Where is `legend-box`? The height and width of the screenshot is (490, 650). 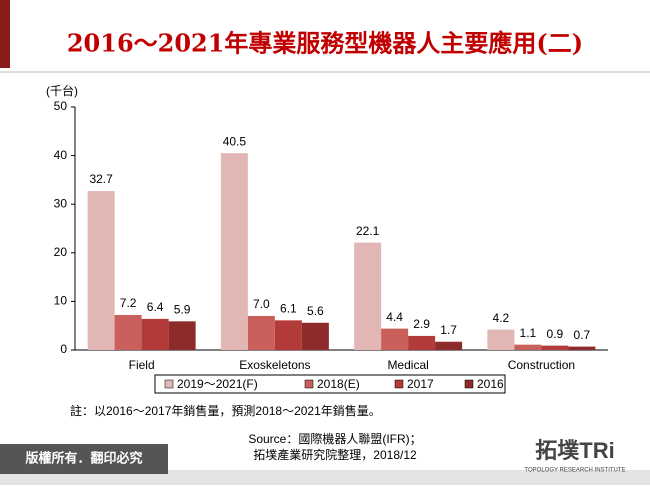
legend-box is located at coordinates (330, 384).